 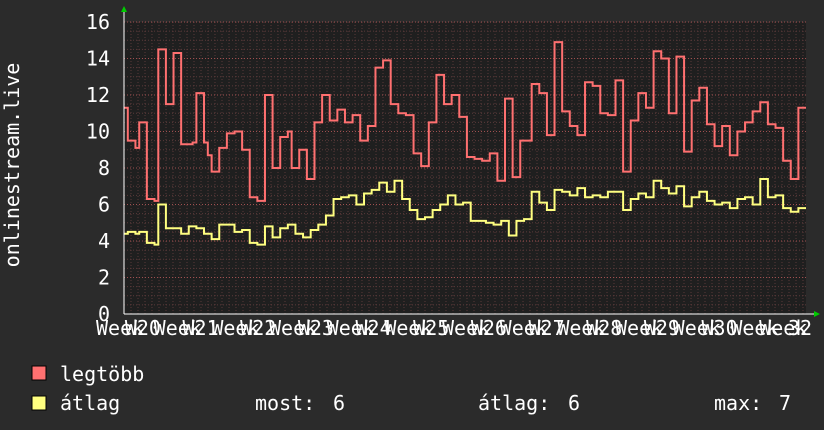 I want to click on x-tick-label: W25, so click(x=431, y=328).